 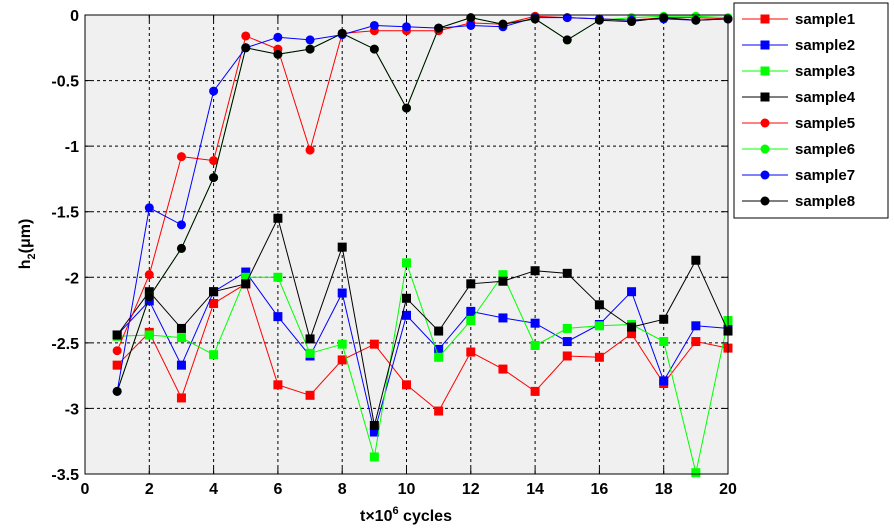 I want to click on y-tick-label: -0.5, so click(x=65, y=82).